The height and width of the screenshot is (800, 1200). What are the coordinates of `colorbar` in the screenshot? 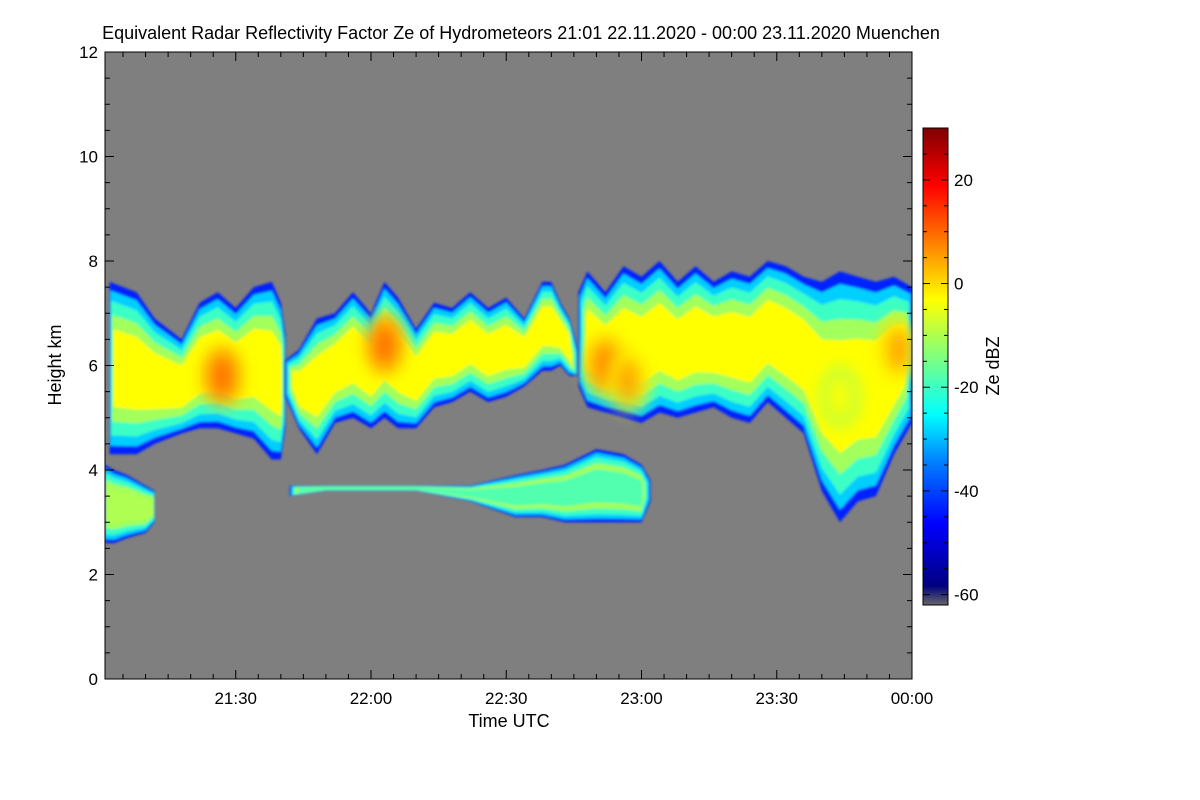 It's located at (935, 366).